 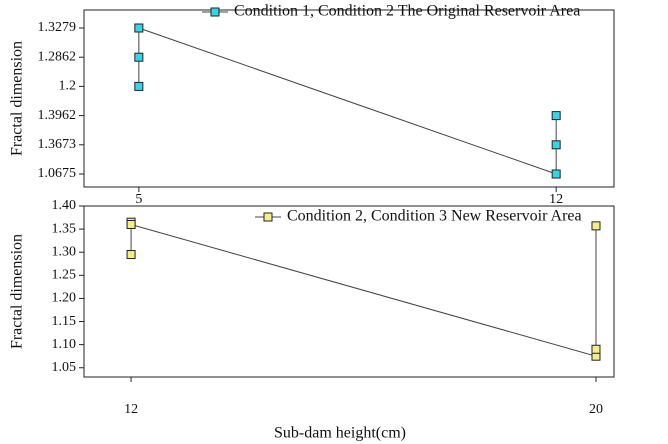 What do you see at coordinates (596, 409) in the screenshot?
I see `x-tick-label: 20` at bounding box center [596, 409].